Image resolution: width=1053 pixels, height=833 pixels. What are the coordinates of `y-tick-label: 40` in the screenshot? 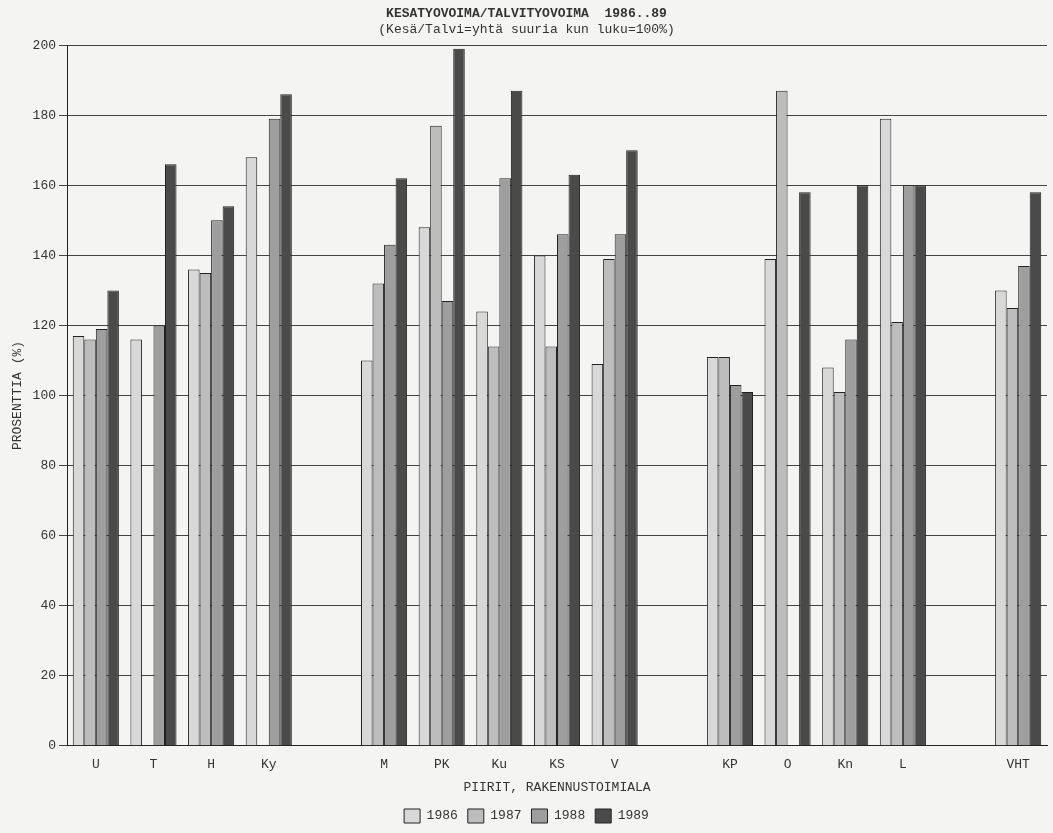 It's located at (48, 606).